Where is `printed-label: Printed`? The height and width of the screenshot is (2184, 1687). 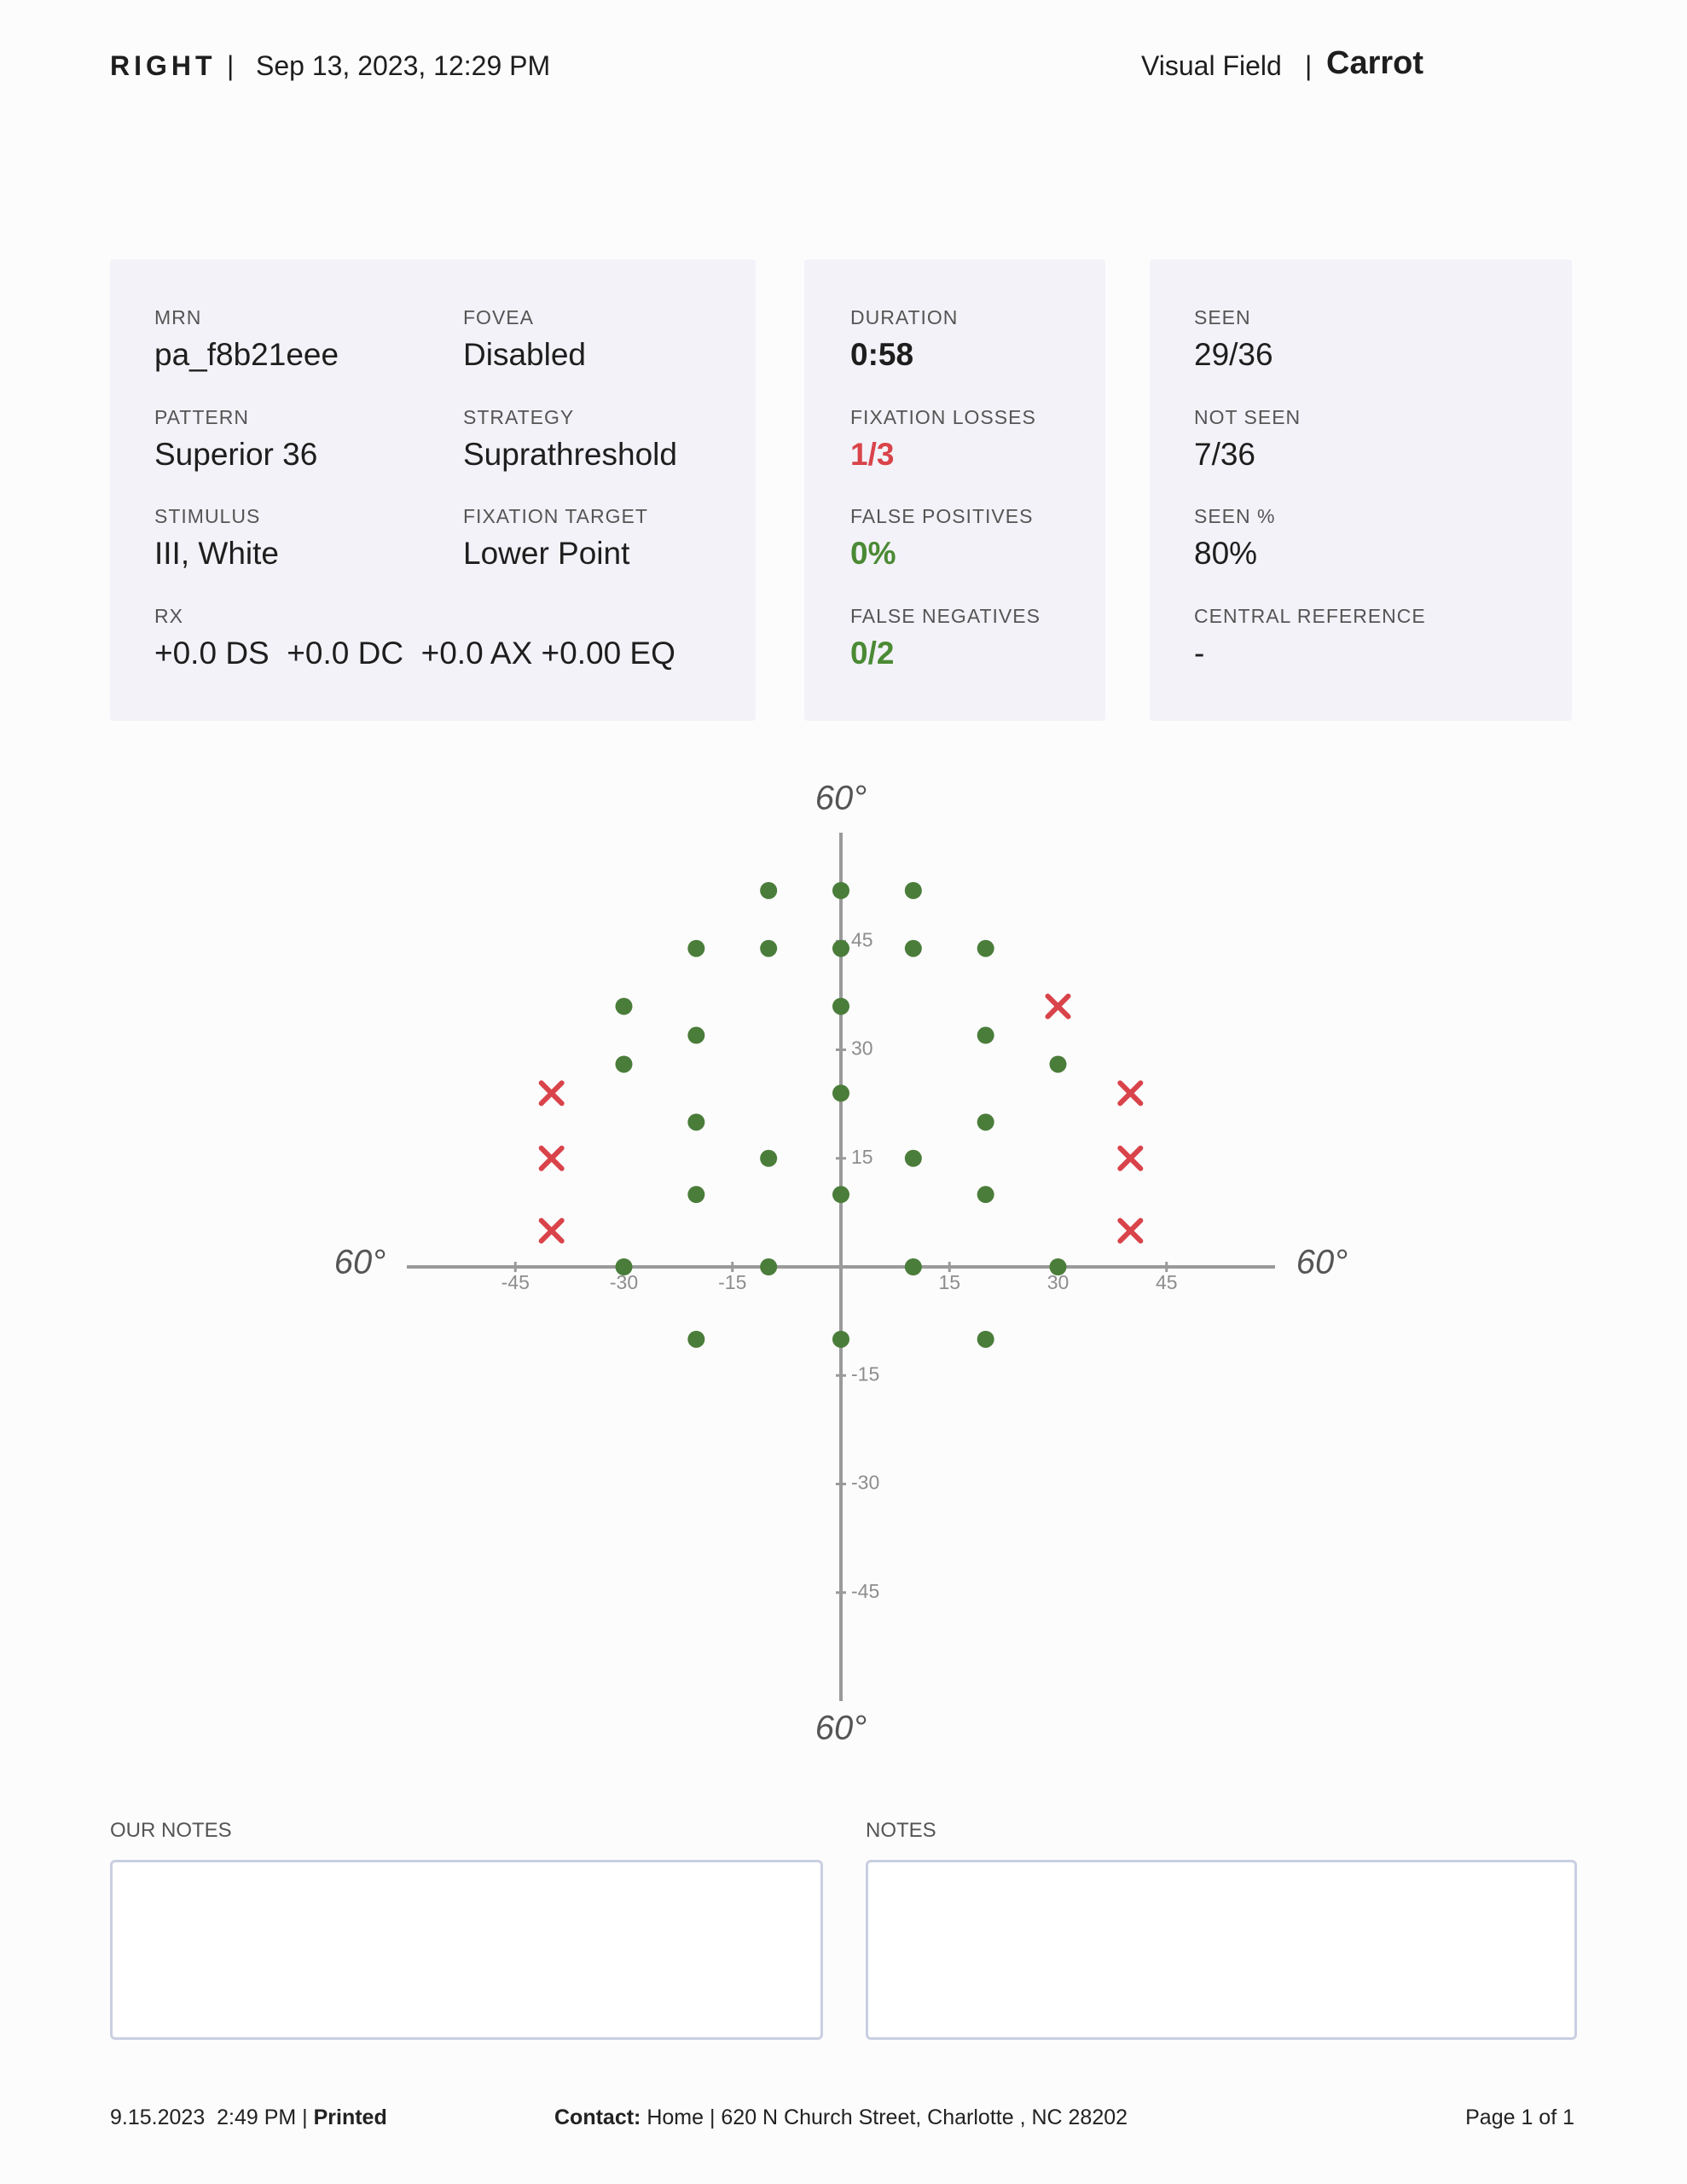
printed-label: Printed is located at coordinates (350, 2117).